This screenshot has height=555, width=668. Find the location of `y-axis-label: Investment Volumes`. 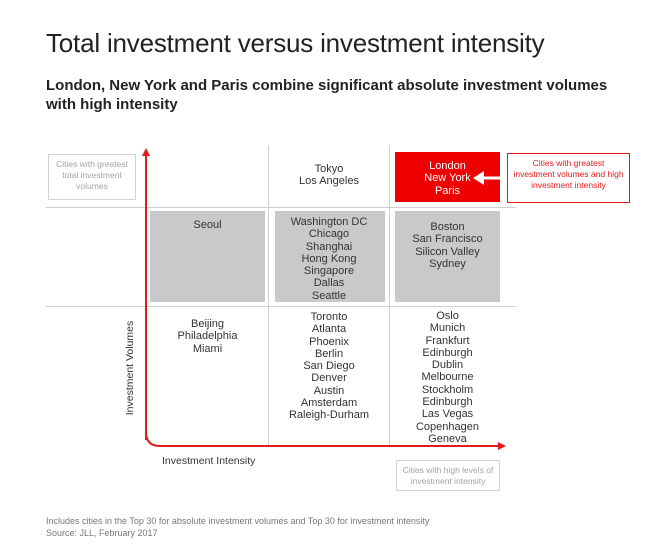

y-axis-label: Investment Volumes is located at coordinates (130, 368).